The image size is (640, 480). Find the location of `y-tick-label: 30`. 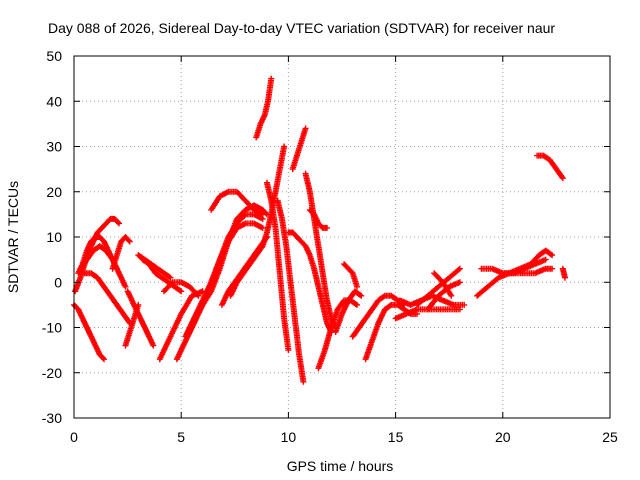

y-tick-label: 30 is located at coordinates (54, 147).